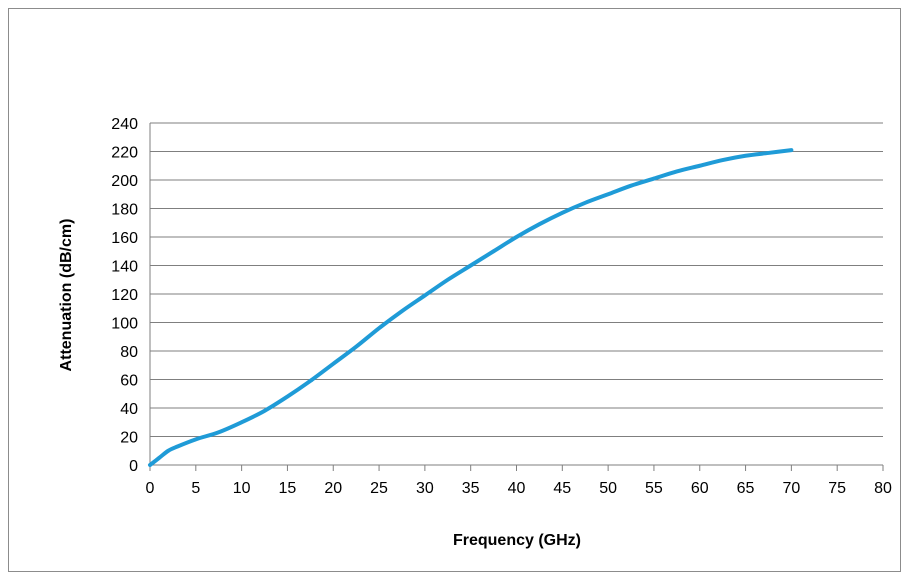  I want to click on x-tick-label: 75, so click(837, 488).